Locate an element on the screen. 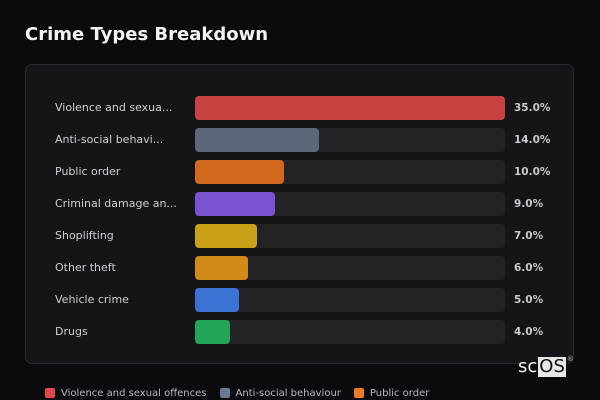 This screenshot has width=600, height=400. bar-value: 6.0% is located at coordinates (529, 268).